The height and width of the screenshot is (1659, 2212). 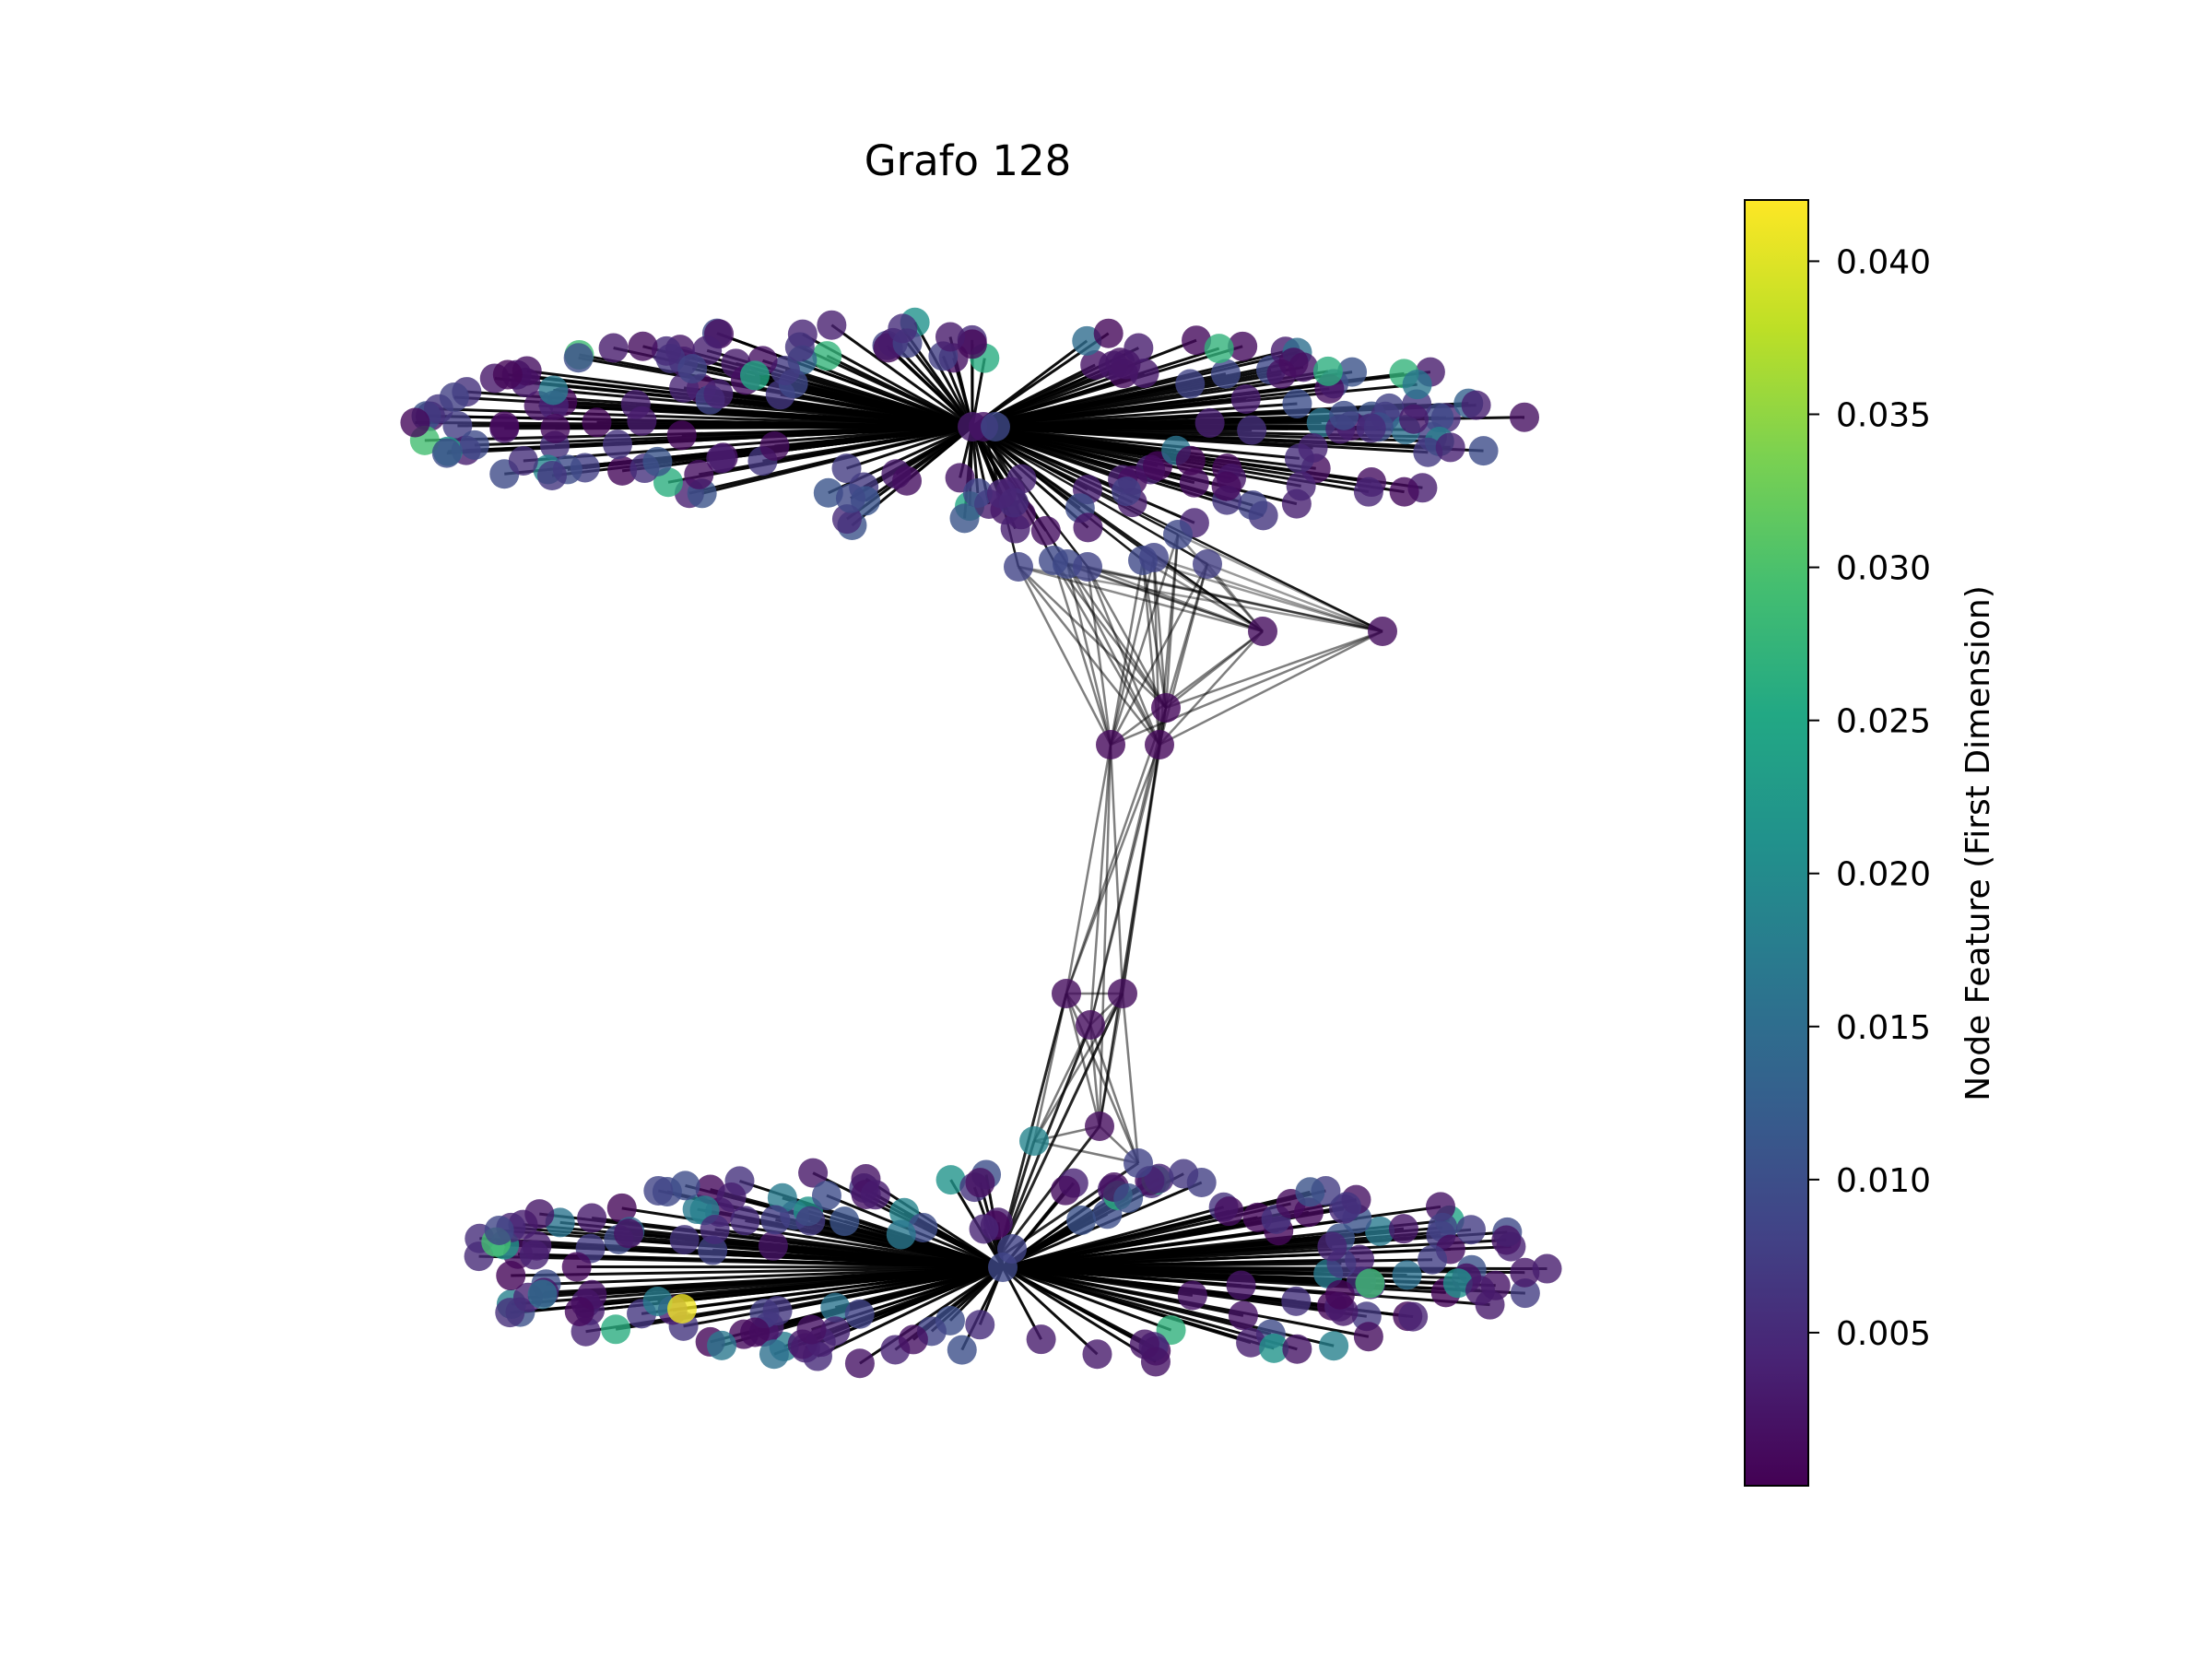 I want to click on colorbar-tick-label: 0.020, so click(x=1883, y=875).